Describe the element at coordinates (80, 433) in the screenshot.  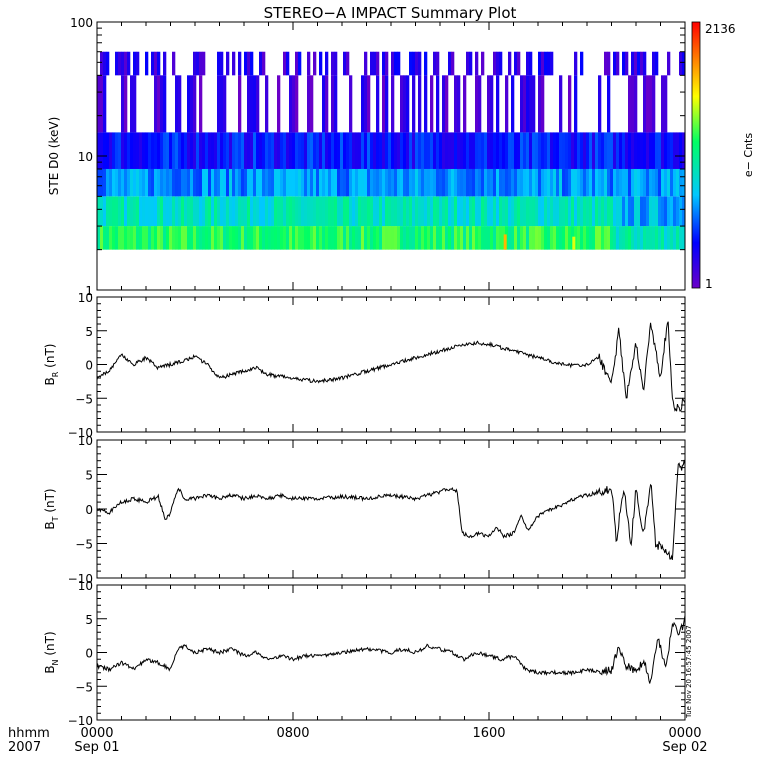
I see `br-y-tick-label: −10` at that location.